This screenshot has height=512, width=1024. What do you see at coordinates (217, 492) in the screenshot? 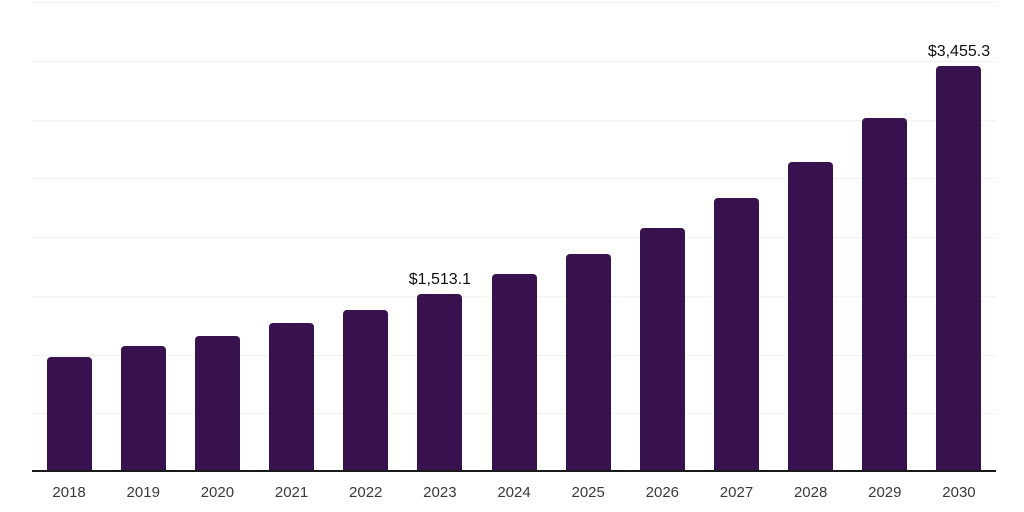
I see `x-axis-tick-label: 2020` at bounding box center [217, 492].